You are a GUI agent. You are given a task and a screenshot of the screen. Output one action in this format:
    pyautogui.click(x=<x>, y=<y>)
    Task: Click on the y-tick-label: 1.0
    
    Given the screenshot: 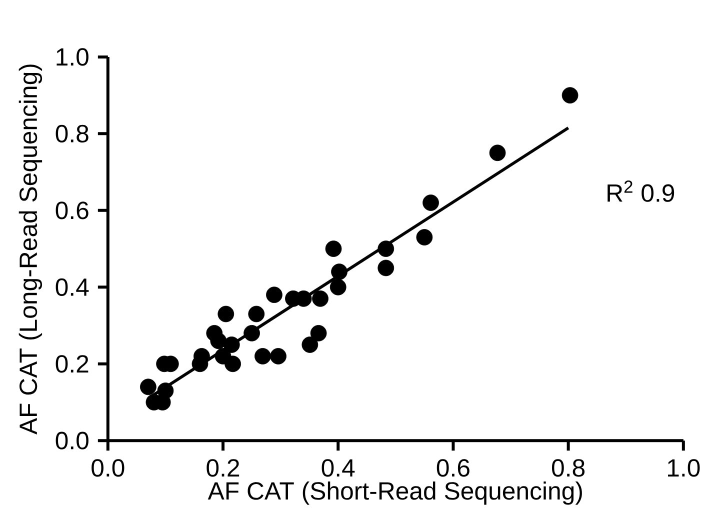 What is the action you would take?
    pyautogui.click(x=72, y=57)
    